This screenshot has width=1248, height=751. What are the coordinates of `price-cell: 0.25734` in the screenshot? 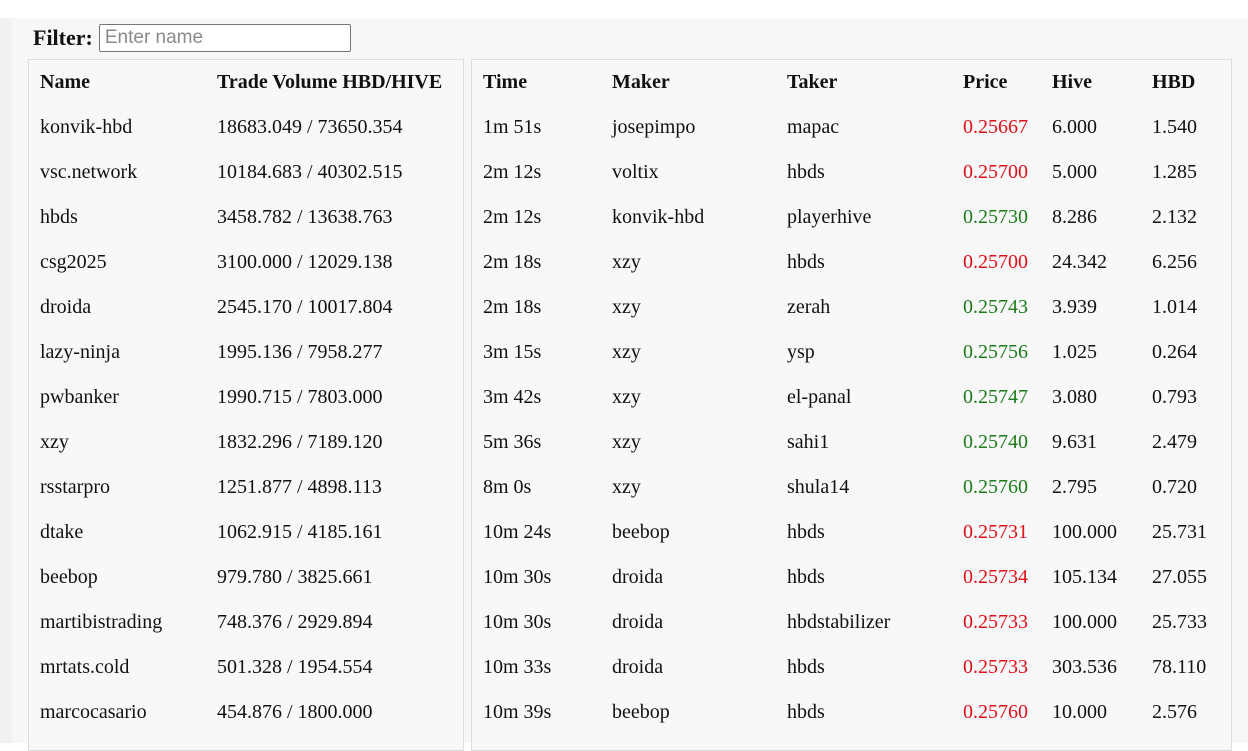 It's located at (995, 577).